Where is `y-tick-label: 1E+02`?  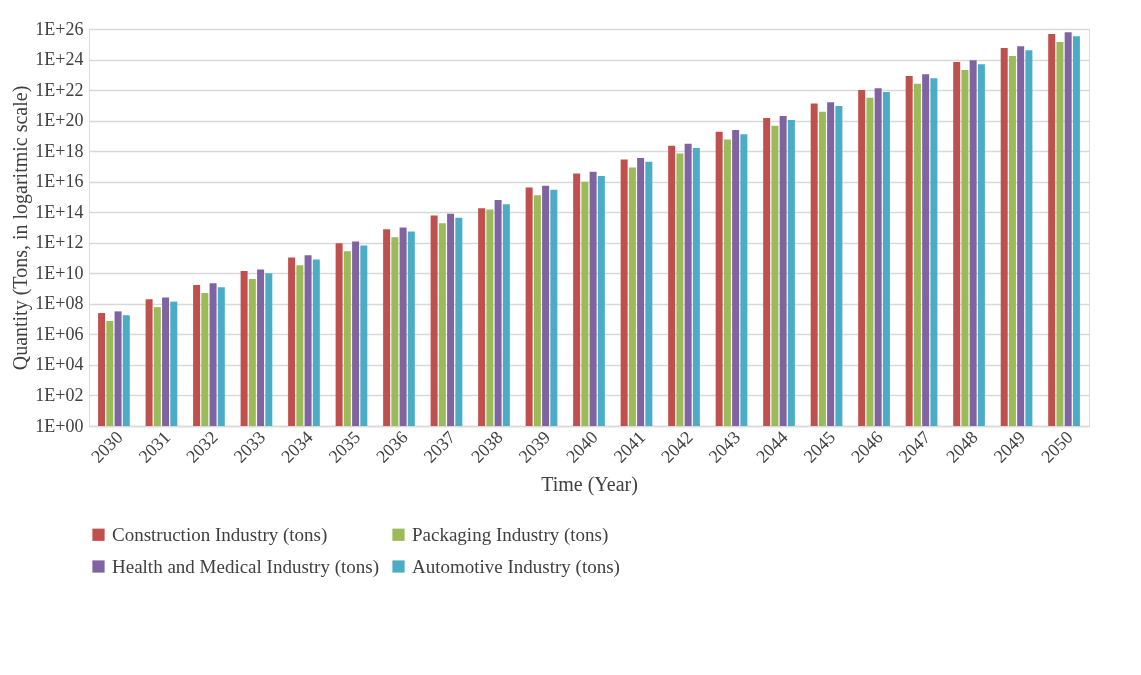
y-tick-label: 1E+02 is located at coordinates (59, 394).